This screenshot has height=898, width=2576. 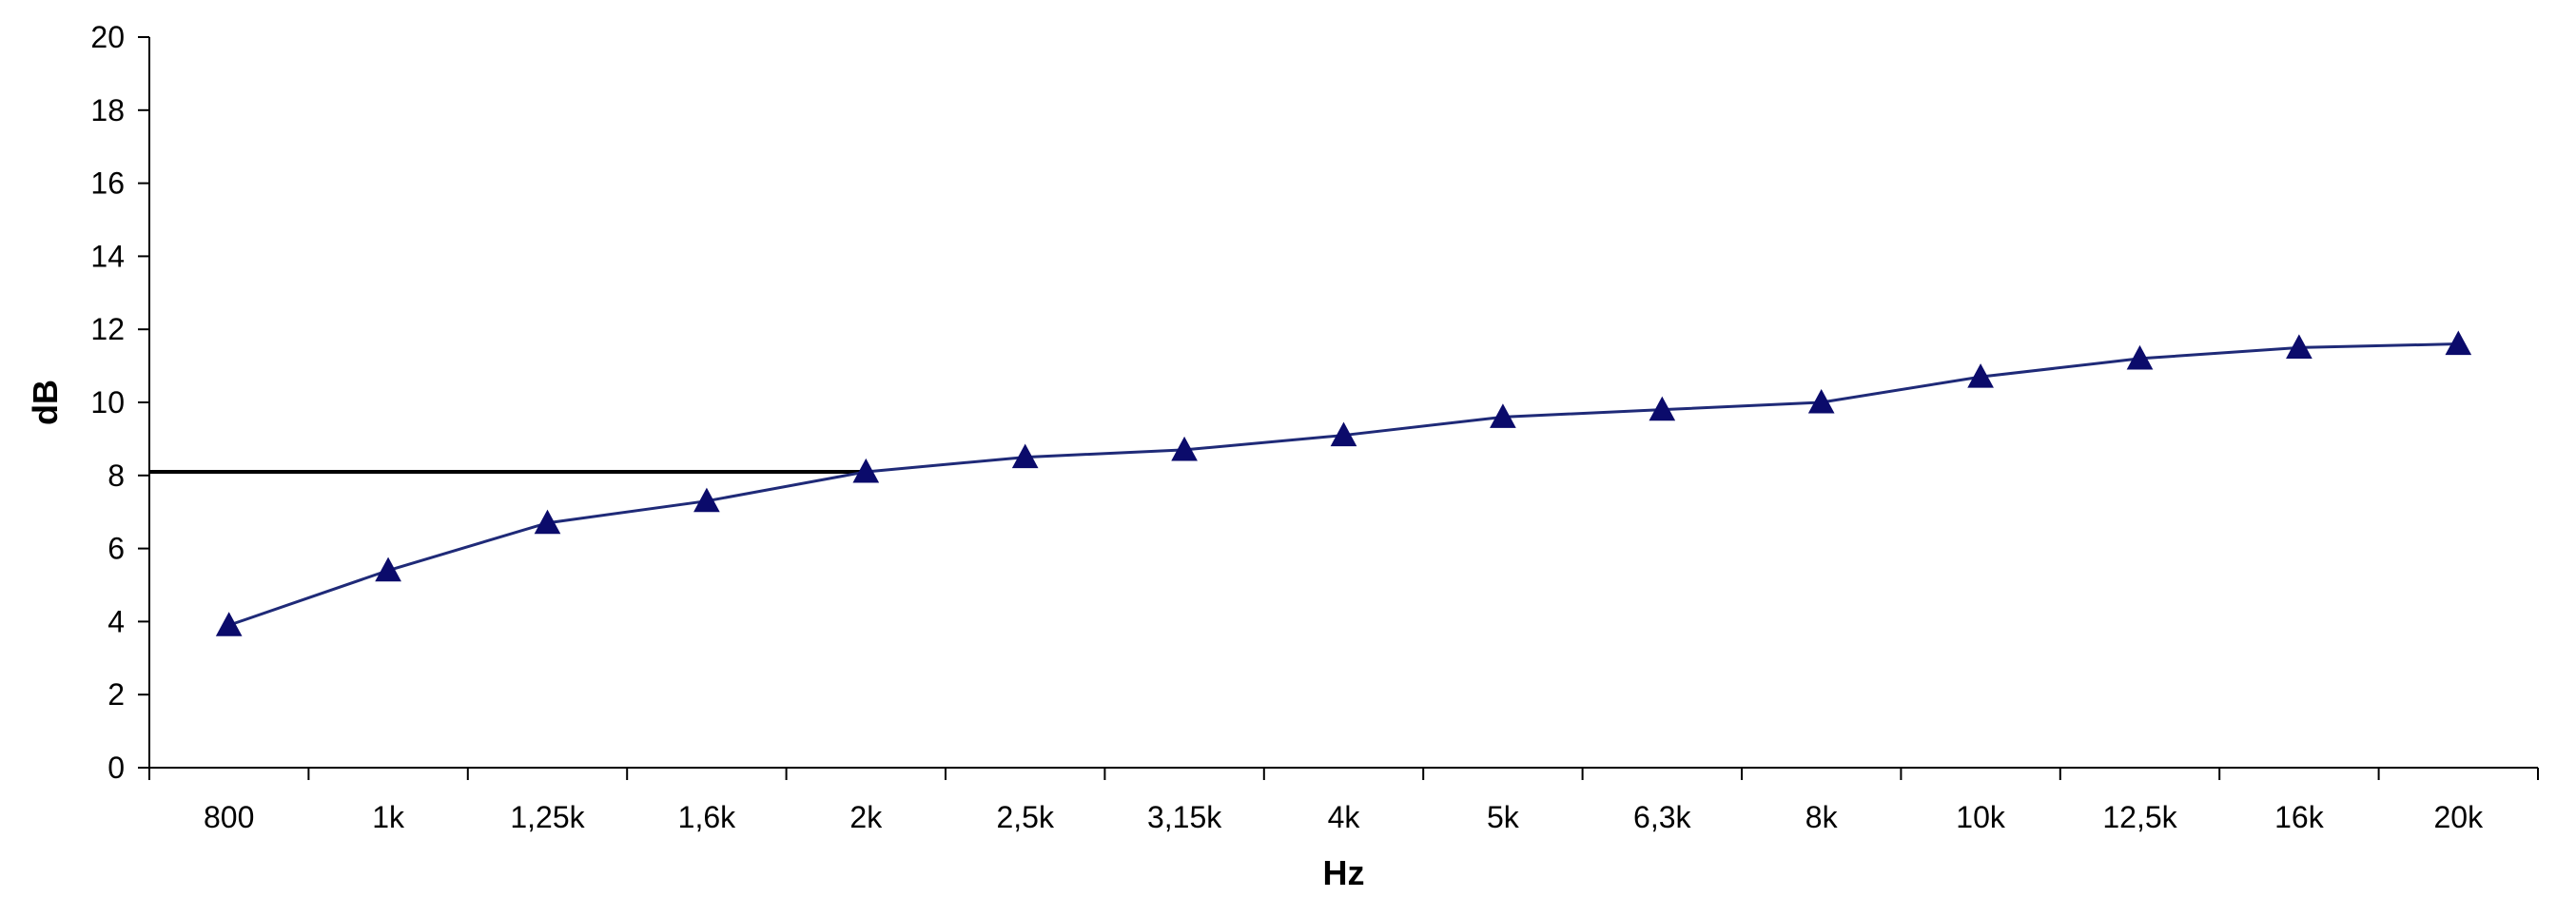 I want to click on x-tick-label: 800, so click(x=229, y=817).